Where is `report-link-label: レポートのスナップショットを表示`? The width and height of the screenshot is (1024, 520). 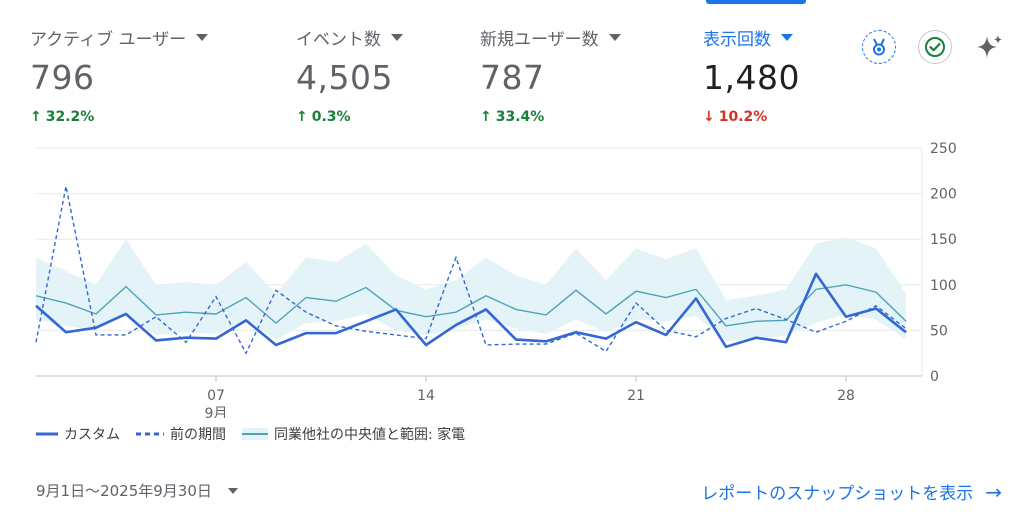
report-link-label: レポートのスナップショットを表示 is located at coordinates (837, 494).